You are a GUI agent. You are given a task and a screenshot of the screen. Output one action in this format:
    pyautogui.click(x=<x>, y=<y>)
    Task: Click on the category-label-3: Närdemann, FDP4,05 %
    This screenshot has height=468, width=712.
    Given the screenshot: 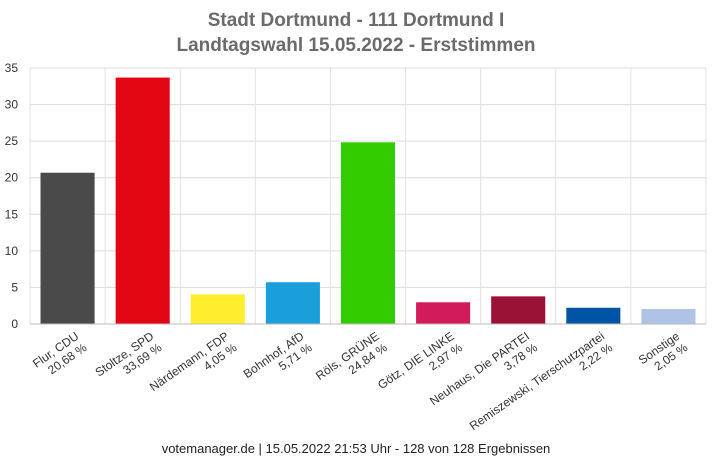 What is the action you would take?
    pyautogui.click(x=193, y=367)
    